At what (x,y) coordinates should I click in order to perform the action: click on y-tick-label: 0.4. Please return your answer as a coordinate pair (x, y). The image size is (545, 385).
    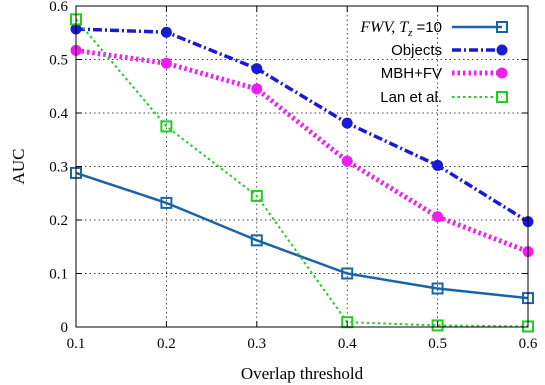
    Looking at the image, I should click on (58, 114).